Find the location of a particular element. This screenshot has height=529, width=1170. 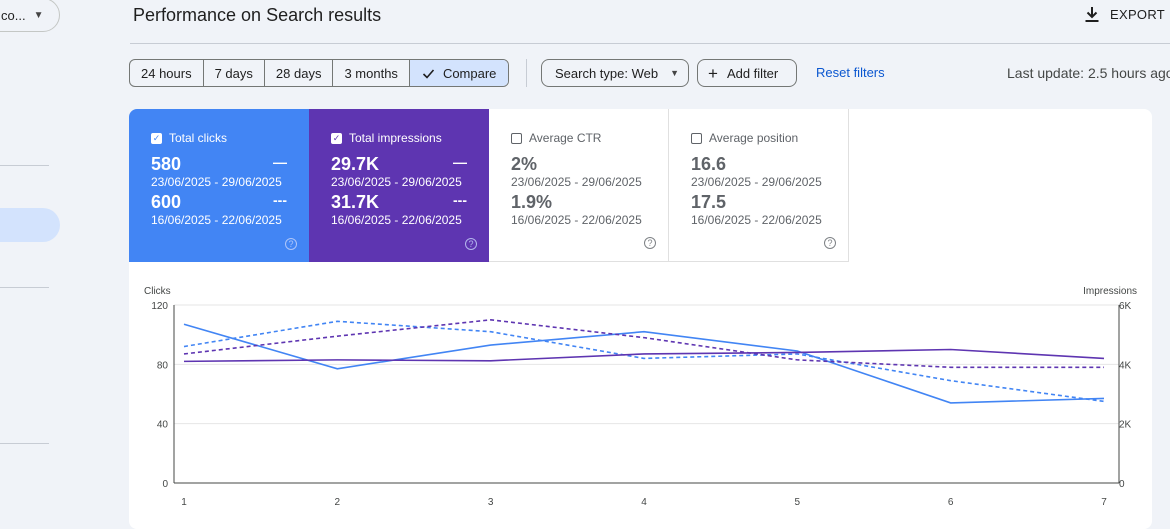

compare-button: Compare is located at coordinates (458, 73).